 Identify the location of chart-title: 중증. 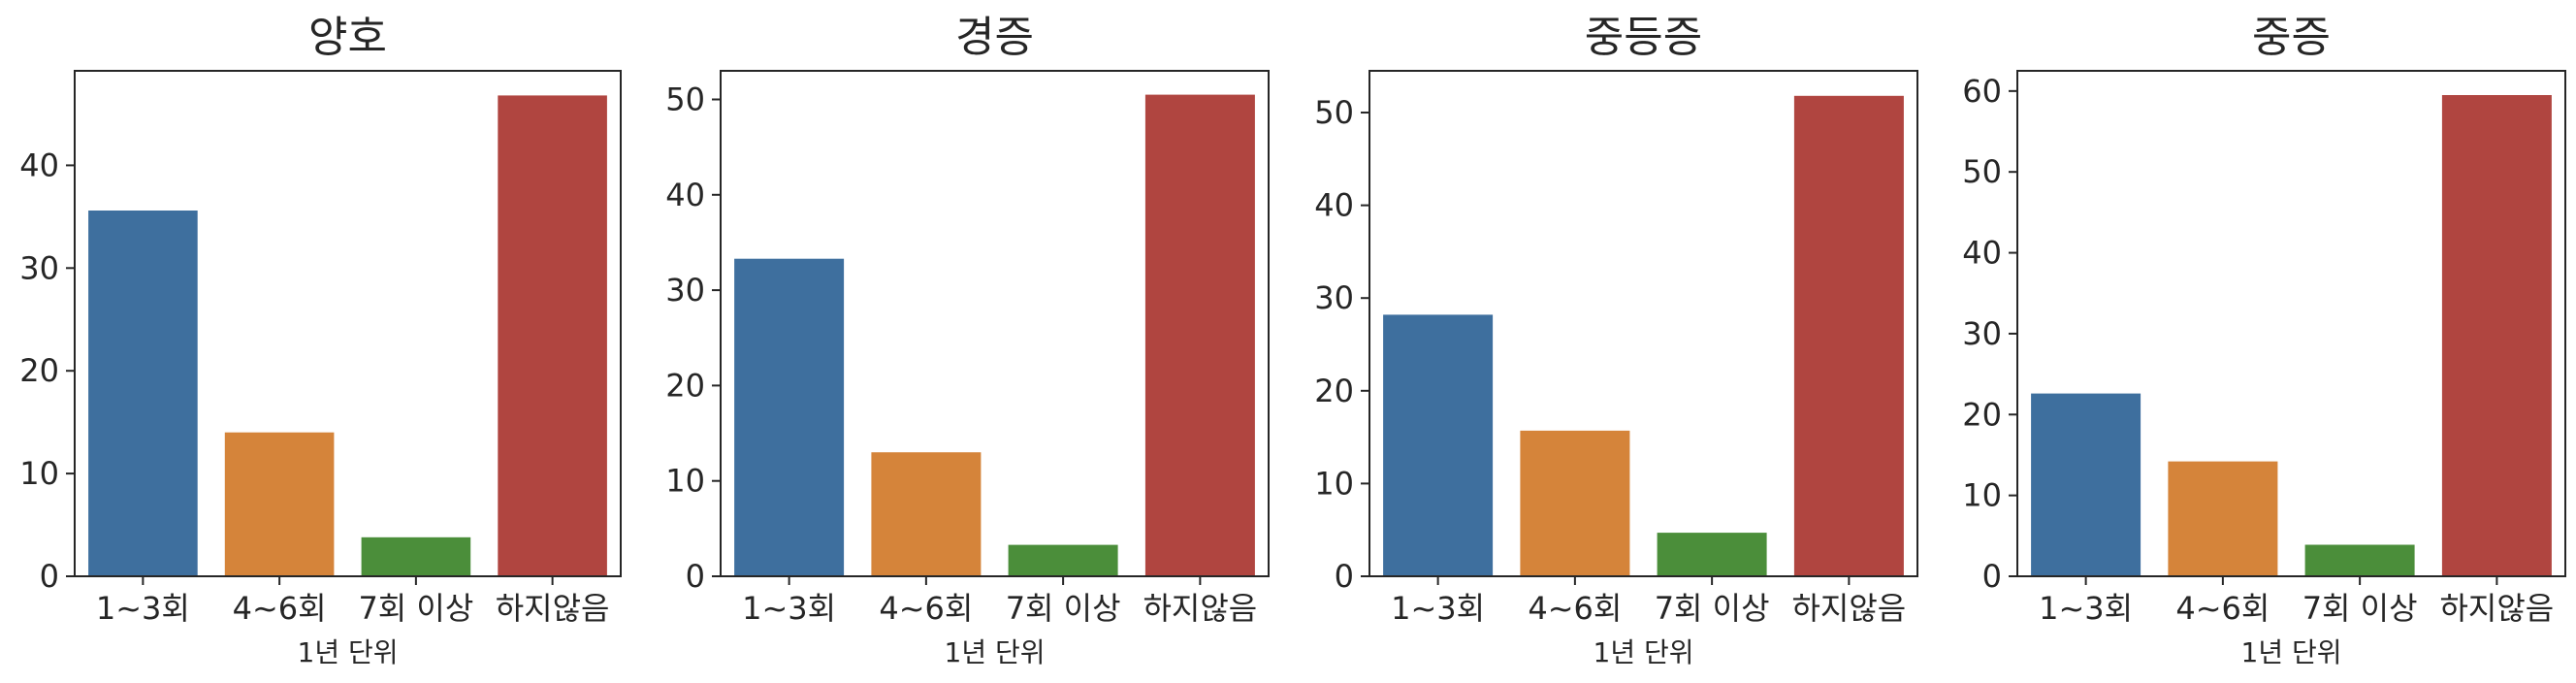
(2291, 37).